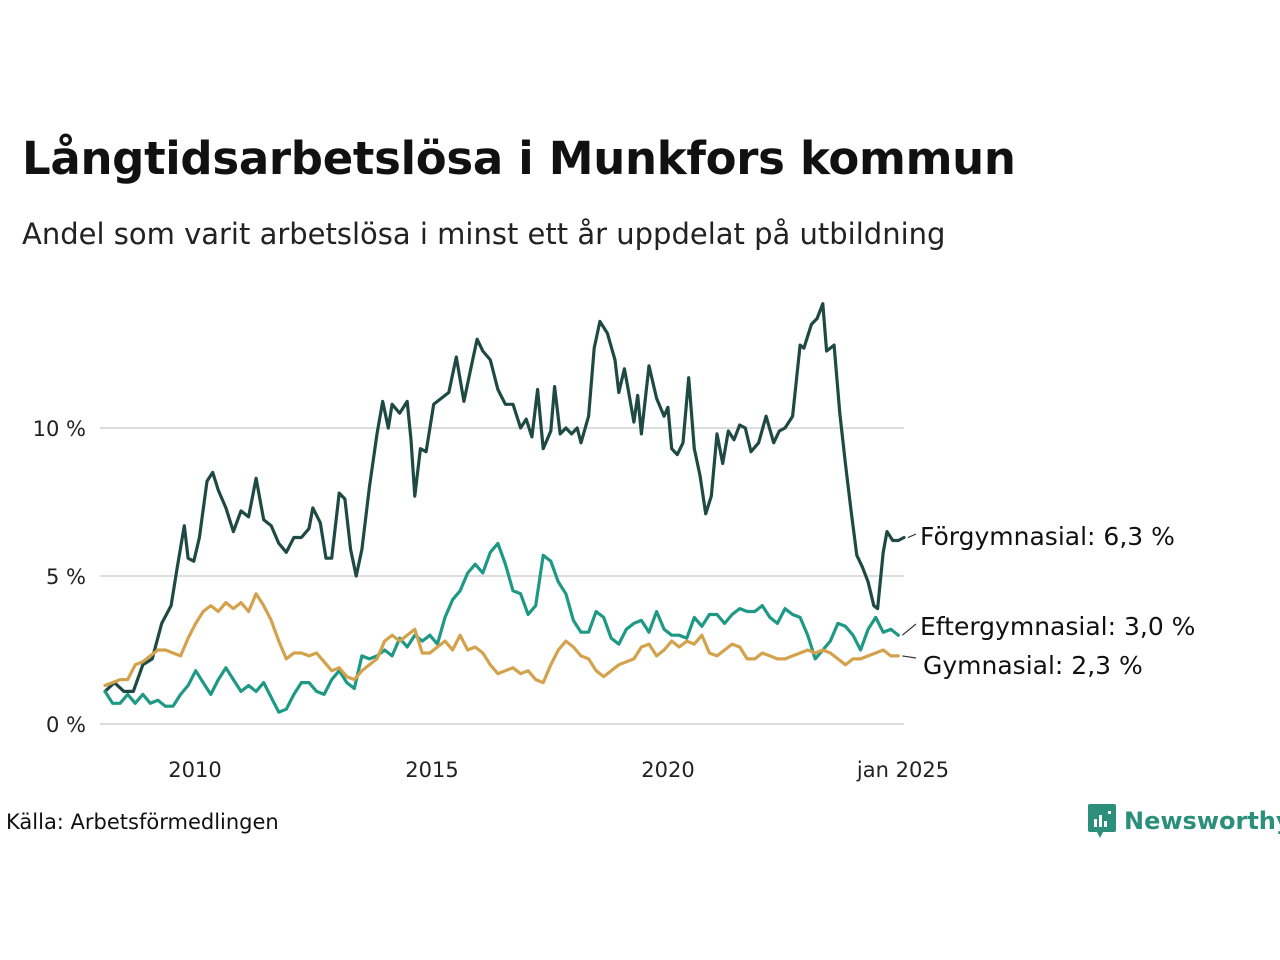 The image size is (1280, 960). Describe the element at coordinates (1057, 626) in the screenshot. I see `end-label-eftergymnasial: Eftergymnasial: 3,0 %` at that location.